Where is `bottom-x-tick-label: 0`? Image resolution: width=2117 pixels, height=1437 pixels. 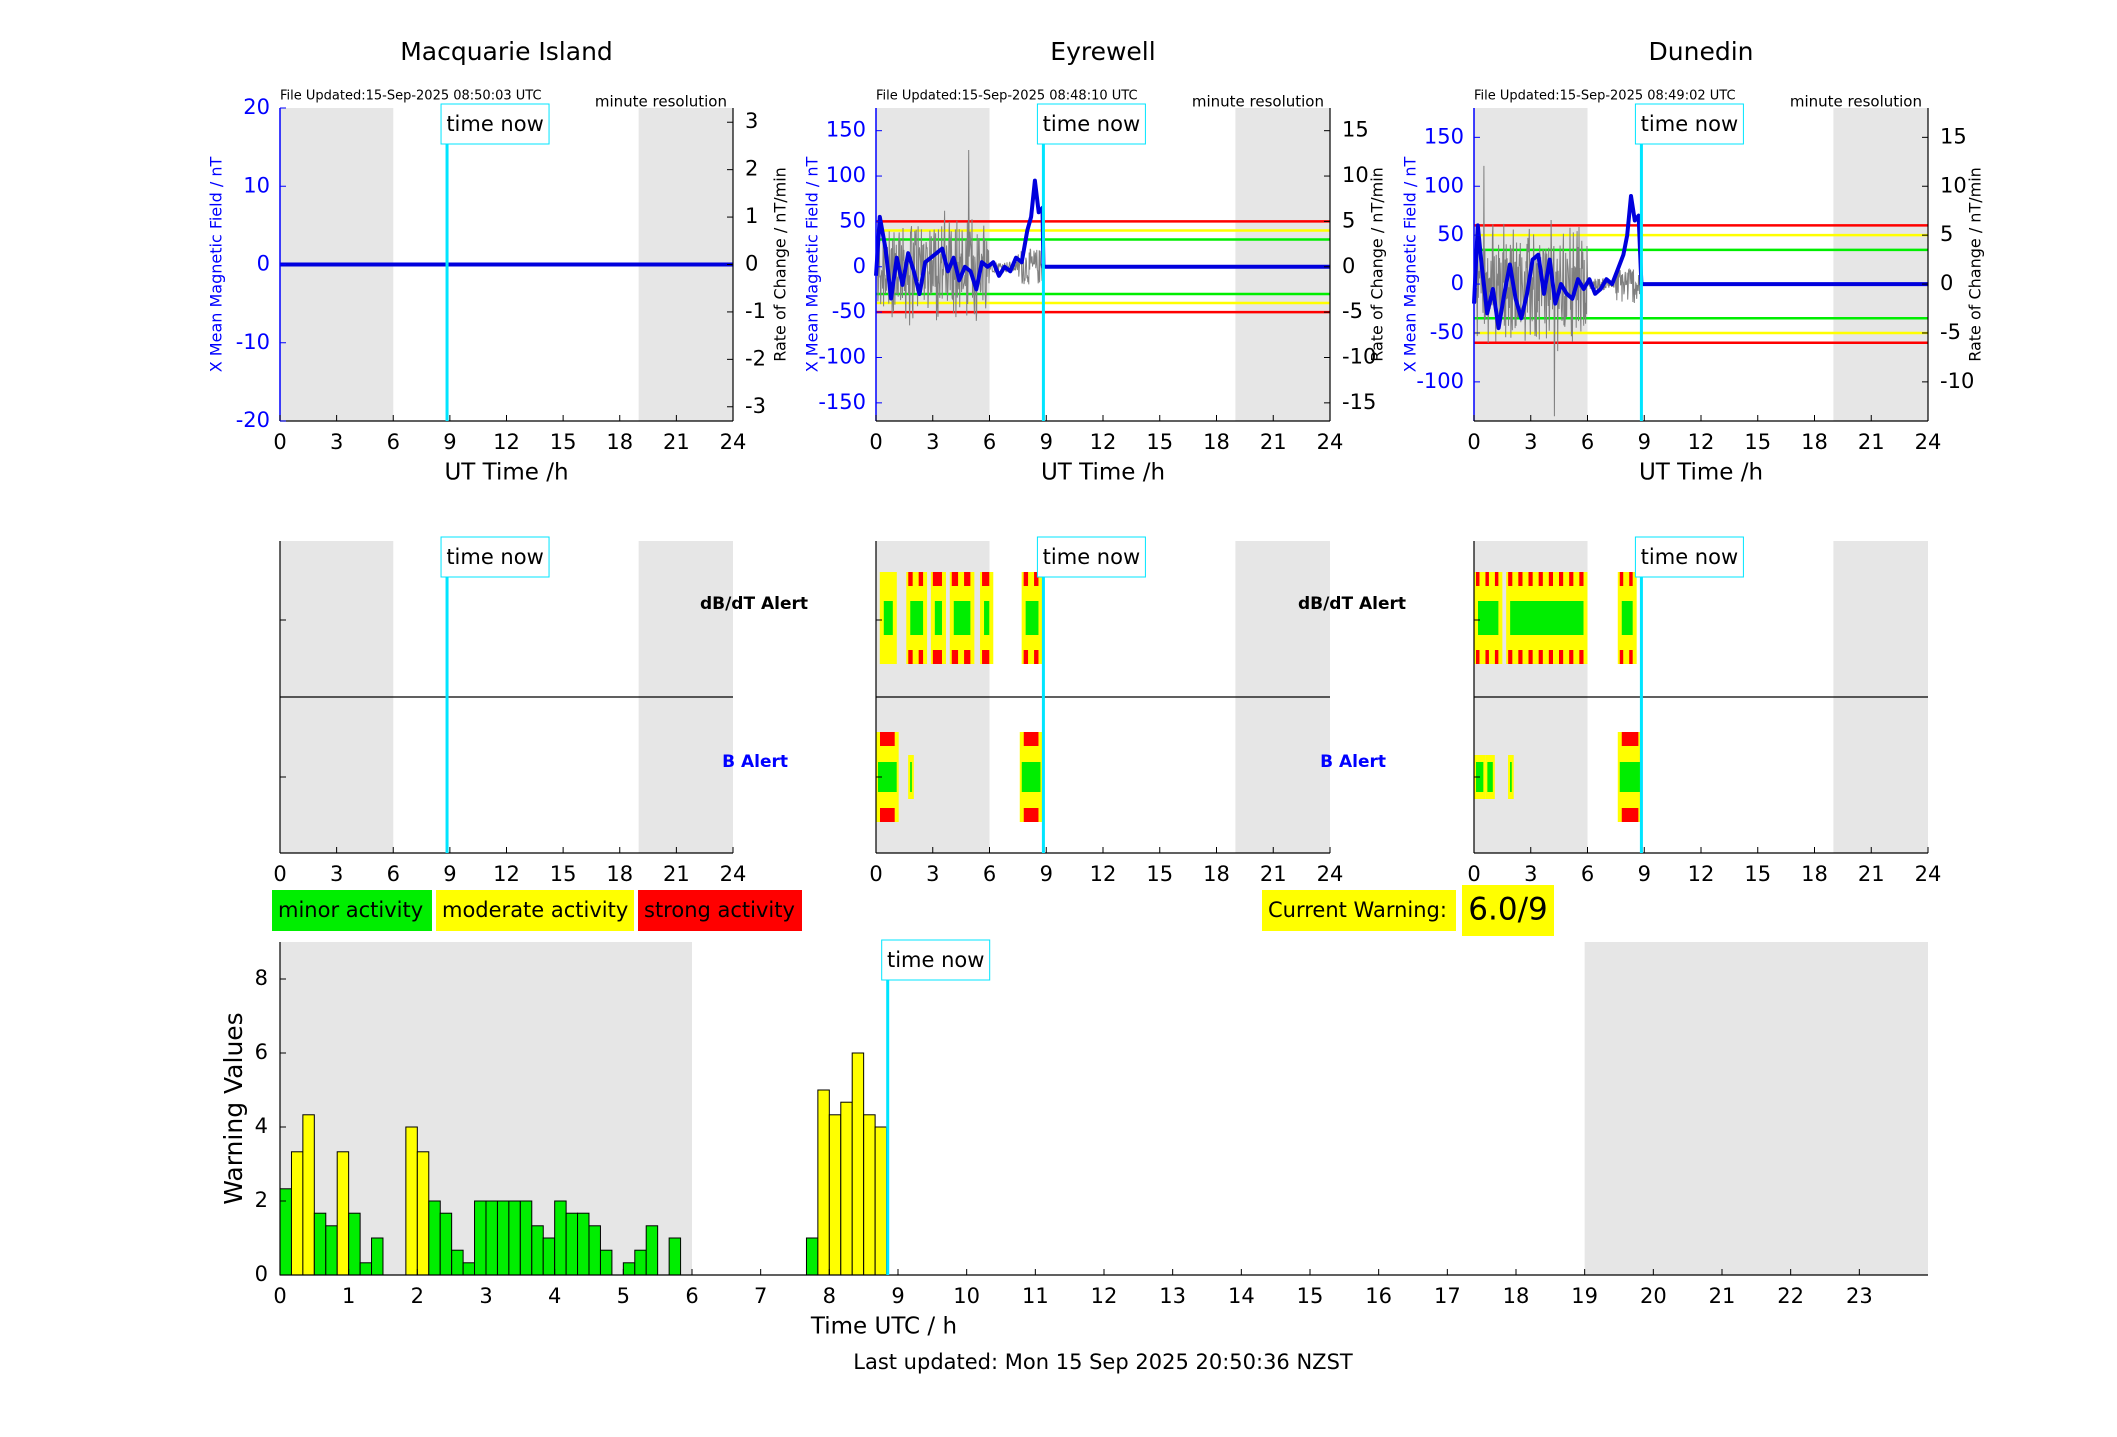
bottom-x-tick-label: 0 is located at coordinates (279, 1296).